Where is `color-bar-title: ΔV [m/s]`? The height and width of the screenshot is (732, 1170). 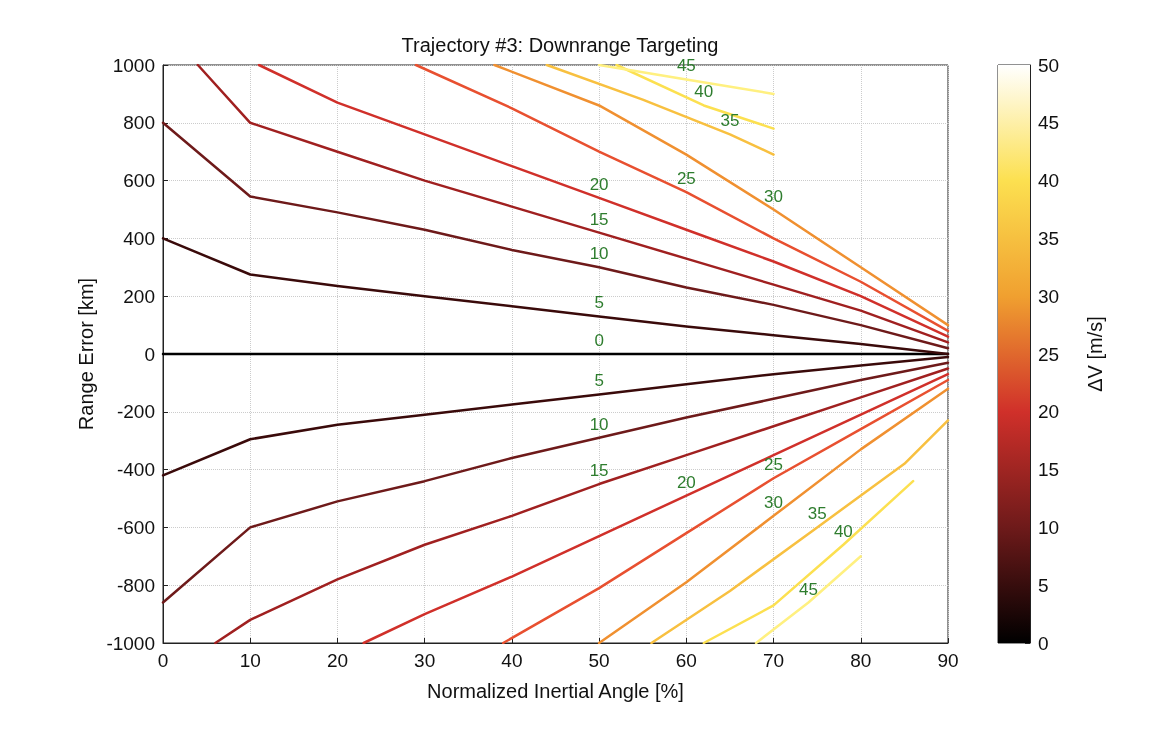
color-bar-title: ΔV [m/s] is located at coordinates (1095, 354).